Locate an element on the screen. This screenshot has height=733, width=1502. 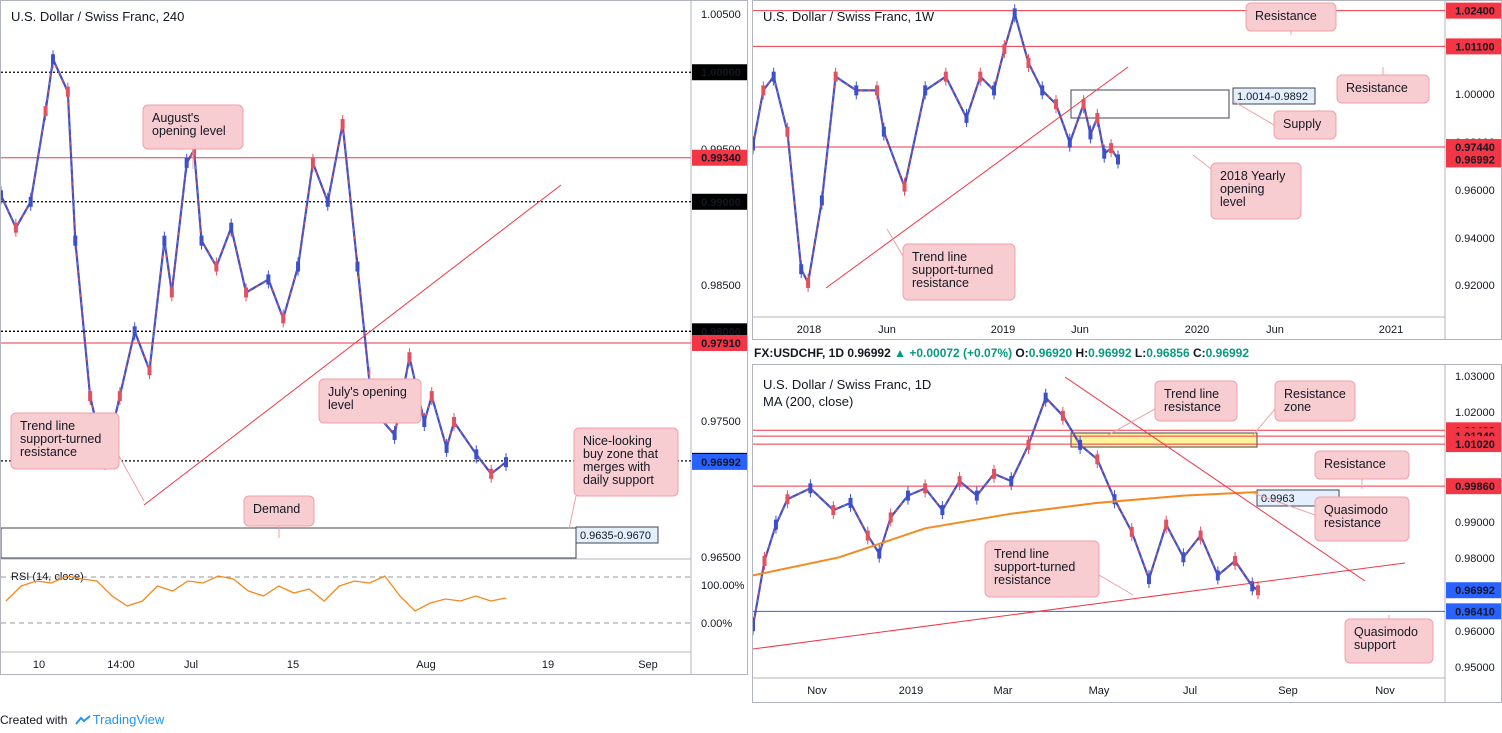
symbol-label: FX:USDCHF, 1D is located at coordinates (799, 353).